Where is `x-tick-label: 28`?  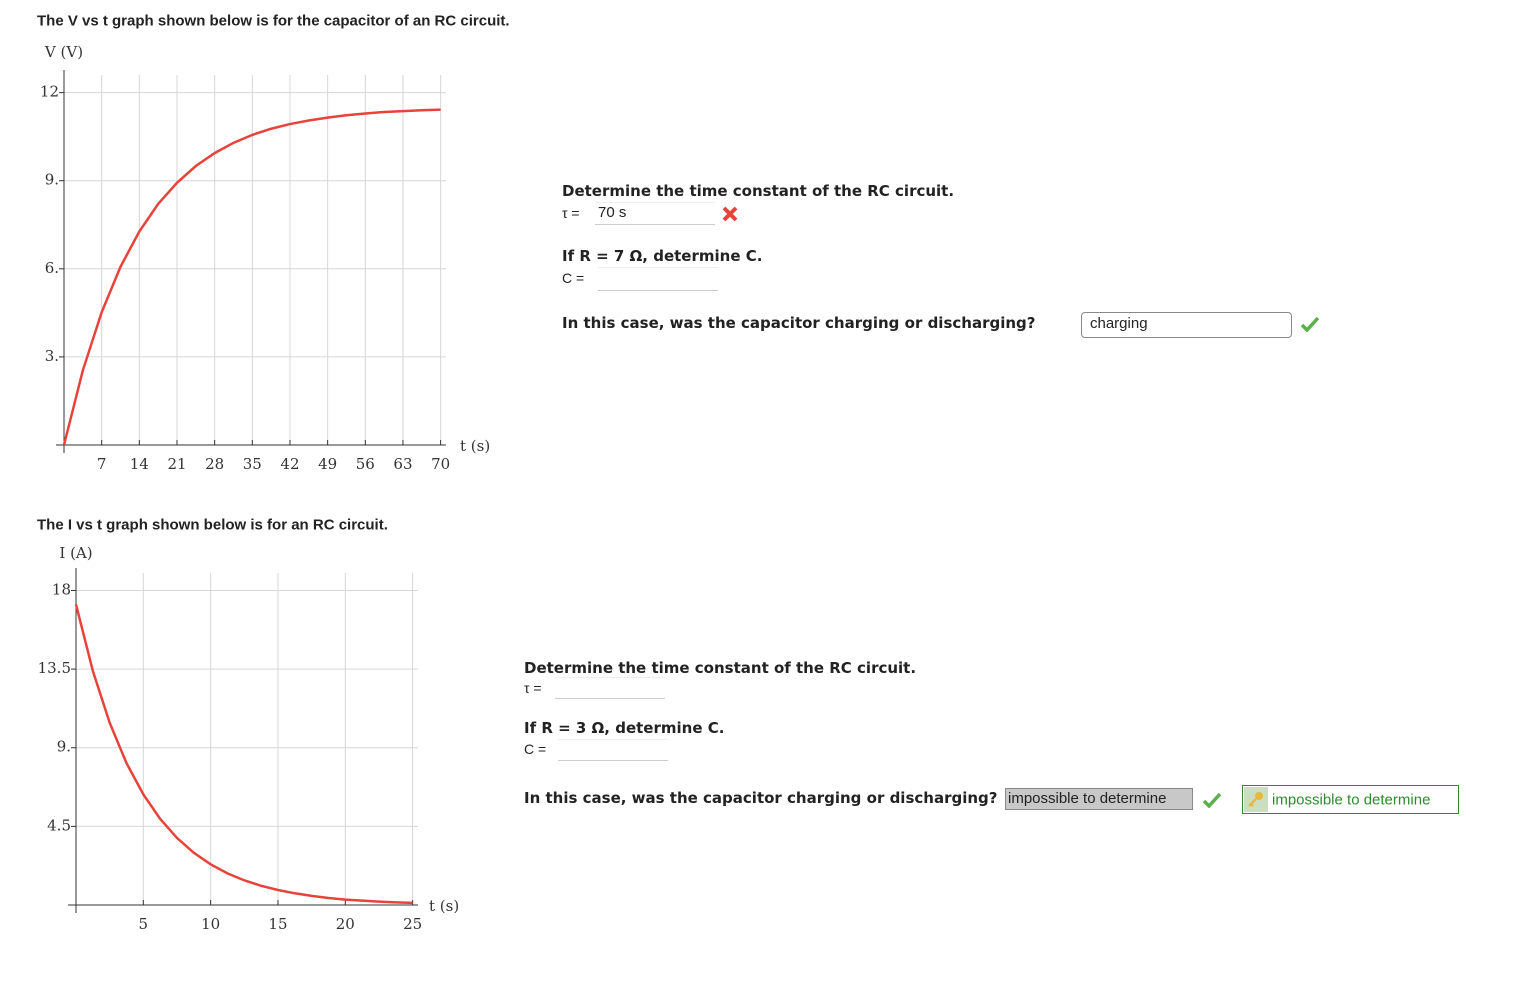 x-tick-label: 28 is located at coordinates (214, 464).